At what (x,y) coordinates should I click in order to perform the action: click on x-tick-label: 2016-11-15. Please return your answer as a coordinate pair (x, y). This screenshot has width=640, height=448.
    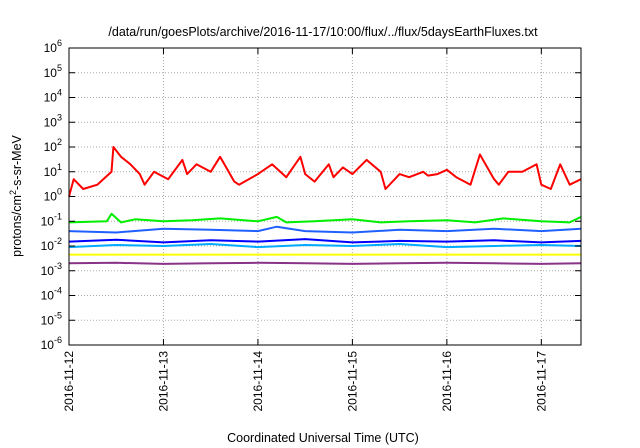
    Looking at the image, I should click on (352, 381).